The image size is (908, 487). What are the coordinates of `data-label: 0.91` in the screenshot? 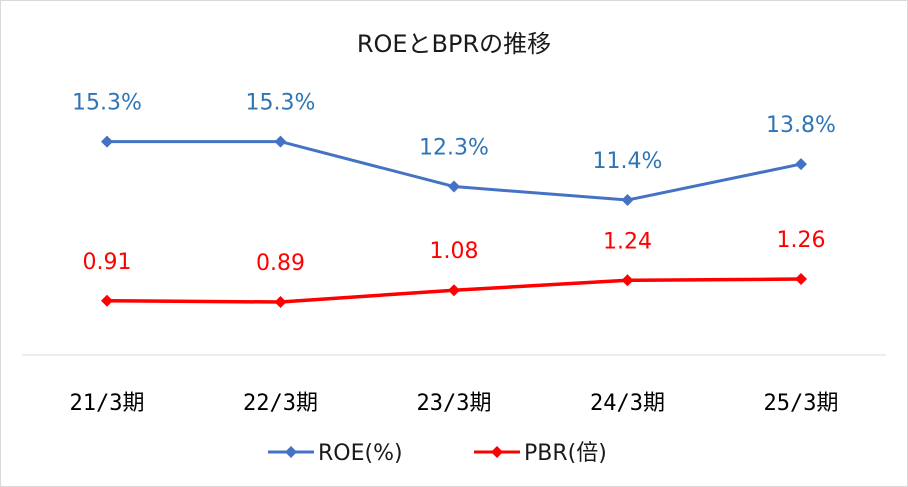 It's located at (107, 262).